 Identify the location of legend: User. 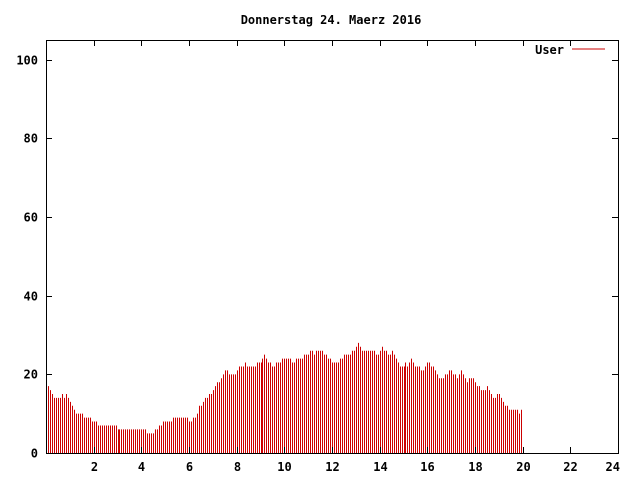
(570, 50).